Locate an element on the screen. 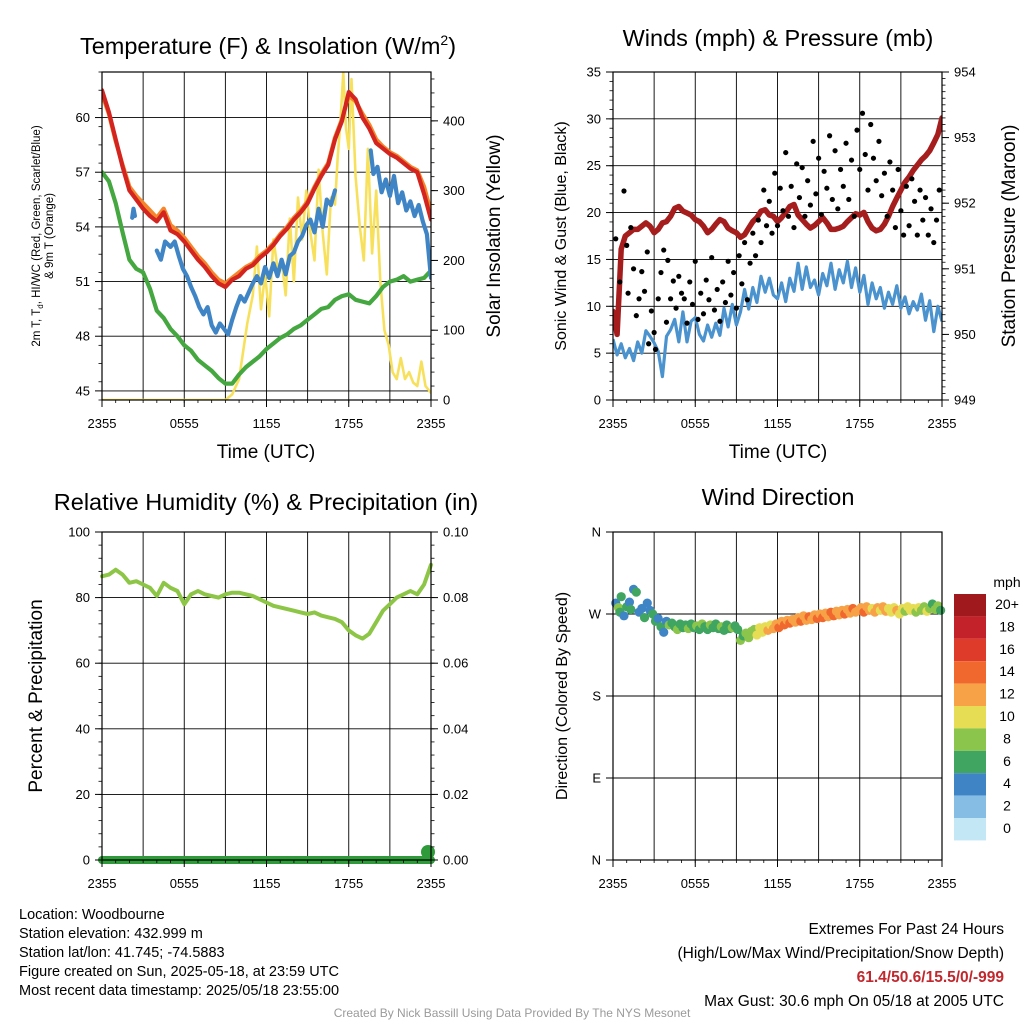  humidity-left-tick-label: 60 is located at coordinates (83, 663).